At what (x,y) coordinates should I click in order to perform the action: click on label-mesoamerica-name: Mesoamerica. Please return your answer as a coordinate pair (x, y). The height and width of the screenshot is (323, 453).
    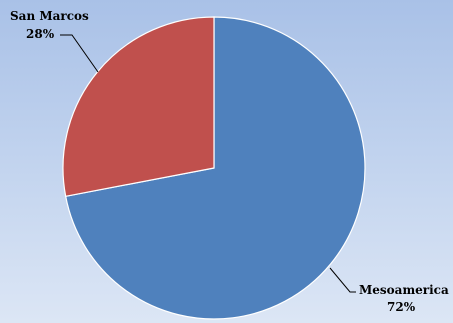
    Looking at the image, I should click on (404, 290).